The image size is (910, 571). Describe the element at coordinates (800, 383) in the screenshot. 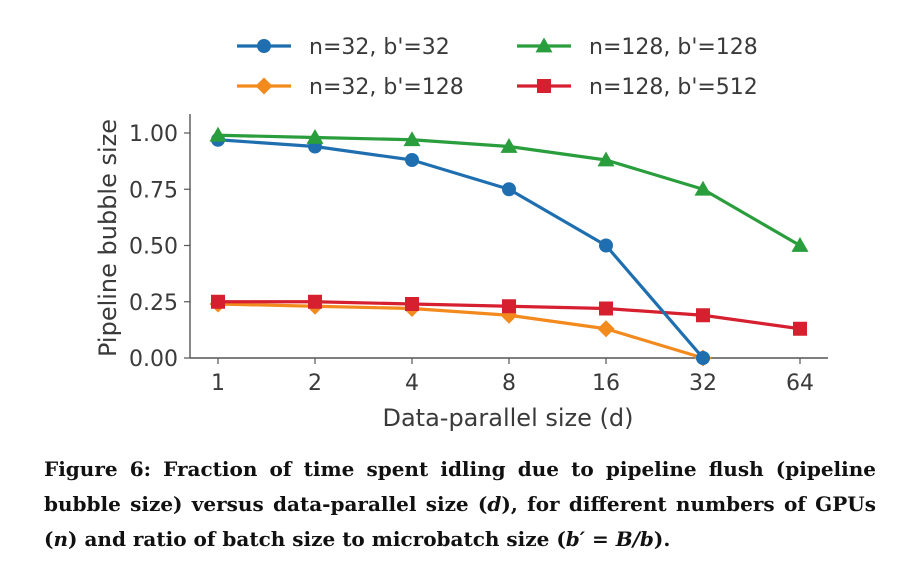

I see `x-tick-label: 64` at that location.